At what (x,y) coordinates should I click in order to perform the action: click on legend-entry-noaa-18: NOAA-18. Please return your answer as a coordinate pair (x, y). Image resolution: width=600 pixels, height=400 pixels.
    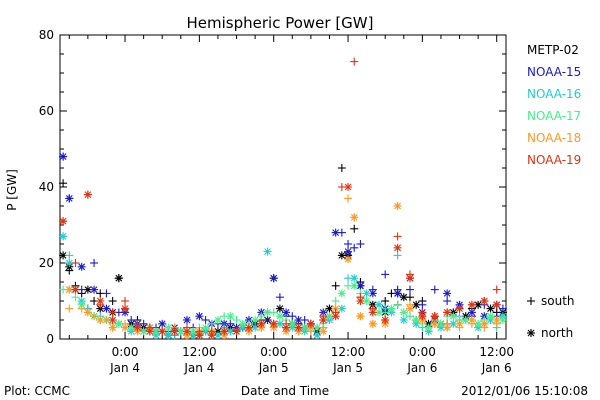
    Looking at the image, I should click on (554, 138).